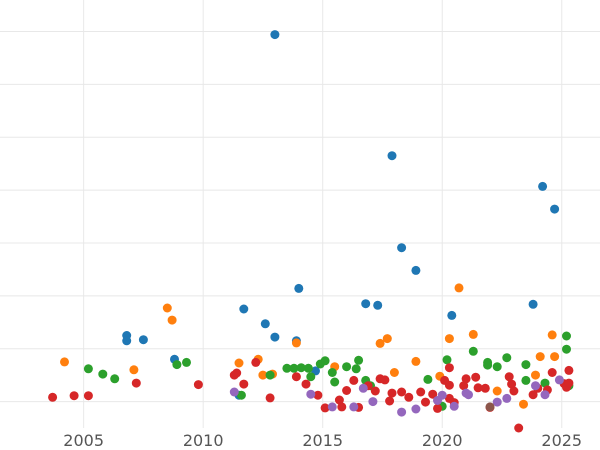 This screenshot has width=600, height=450. I want to click on x-tick-label: 2020, so click(442, 440).